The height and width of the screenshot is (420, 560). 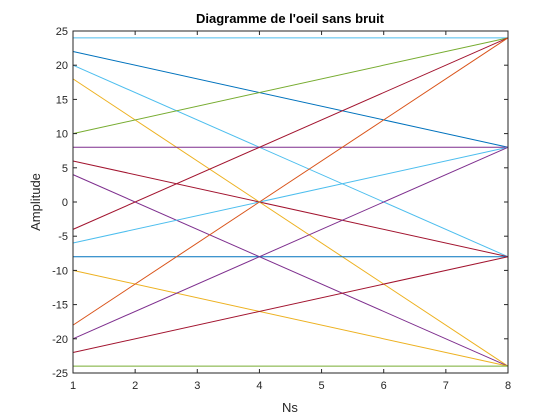 What do you see at coordinates (508, 386) in the screenshot?
I see `x-tick-label: 8` at bounding box center [508, 386].